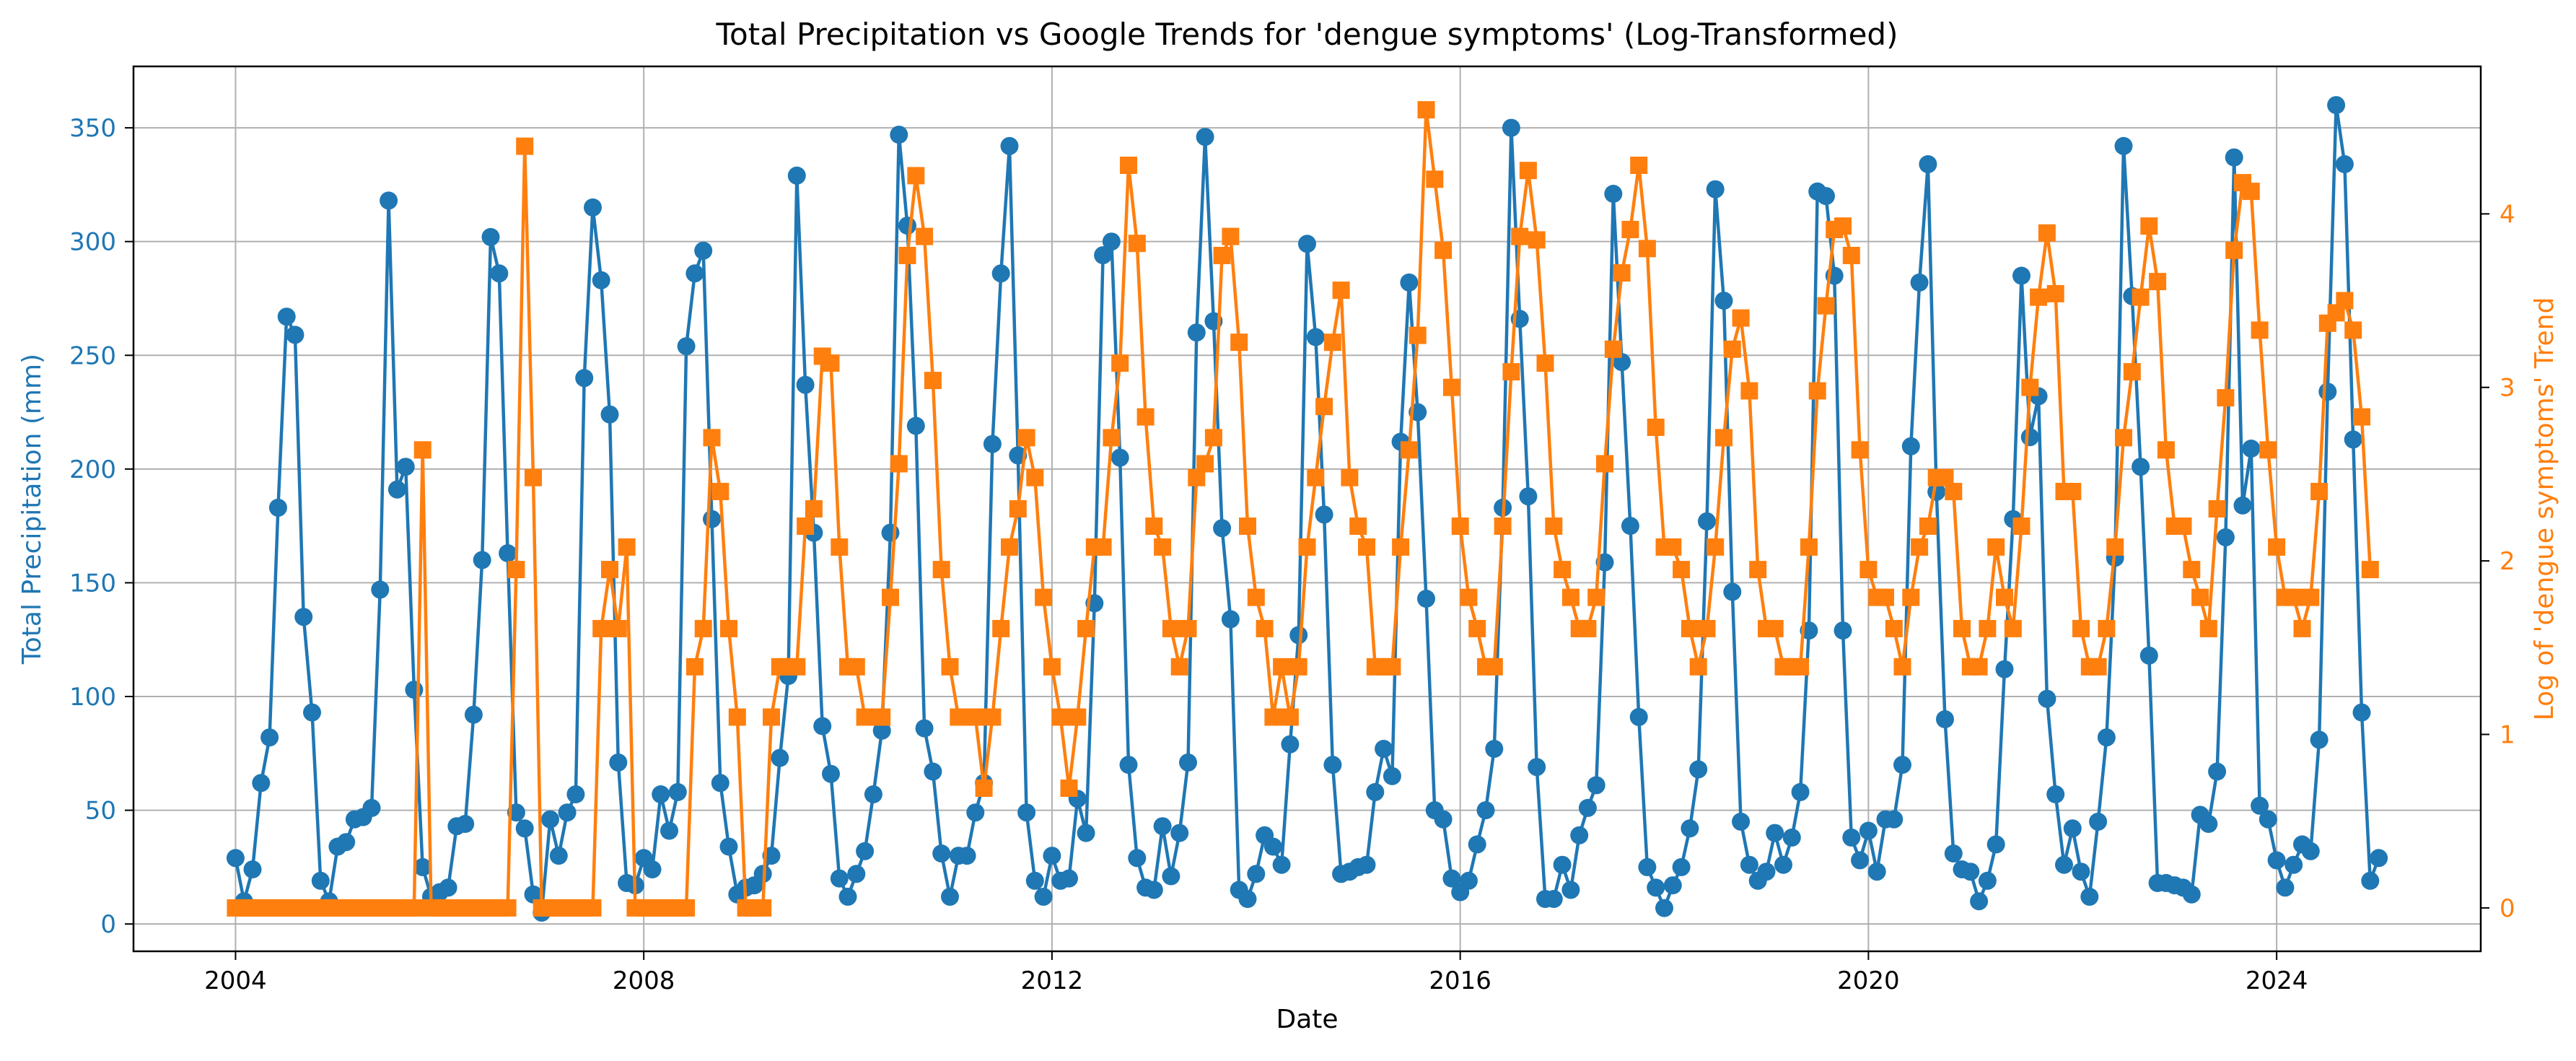  Describe the element at coordinates (101, 811) in the screenshot. I see `y-left-tick-label: 50` at that location.